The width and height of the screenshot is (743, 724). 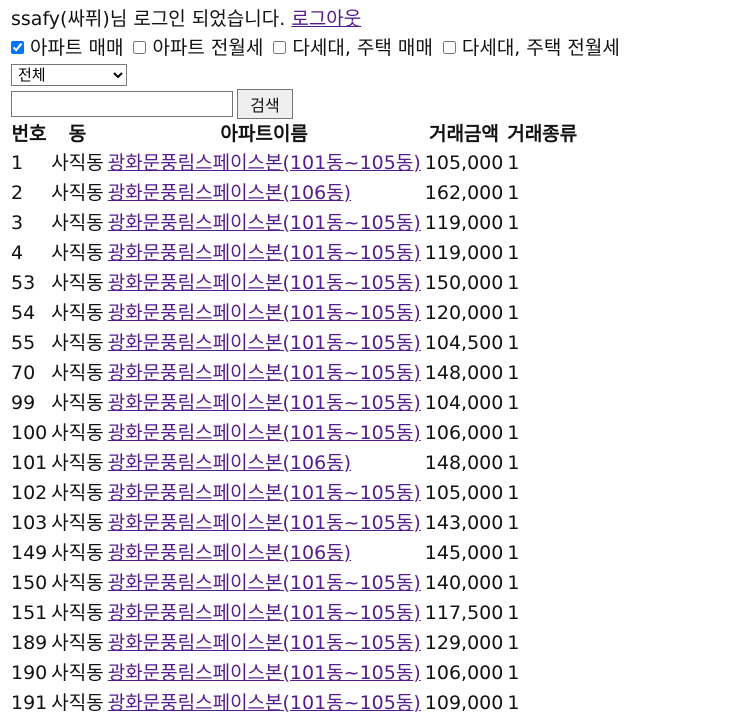 I want to click on table-row: 99 사직동 광화문풍림스페이스본(101동~105동) 104,000 1, so click(x=294, y=403).